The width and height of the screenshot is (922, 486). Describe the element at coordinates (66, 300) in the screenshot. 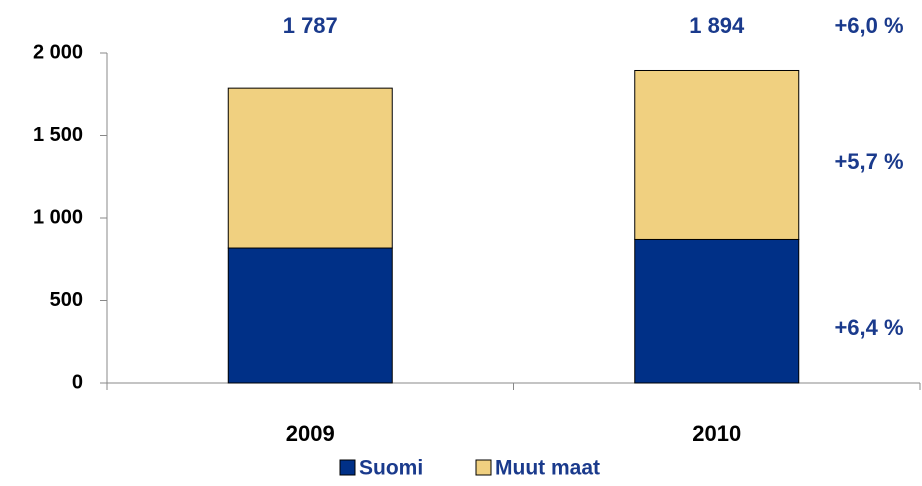

I see `y-tick-label: 500` at that location.